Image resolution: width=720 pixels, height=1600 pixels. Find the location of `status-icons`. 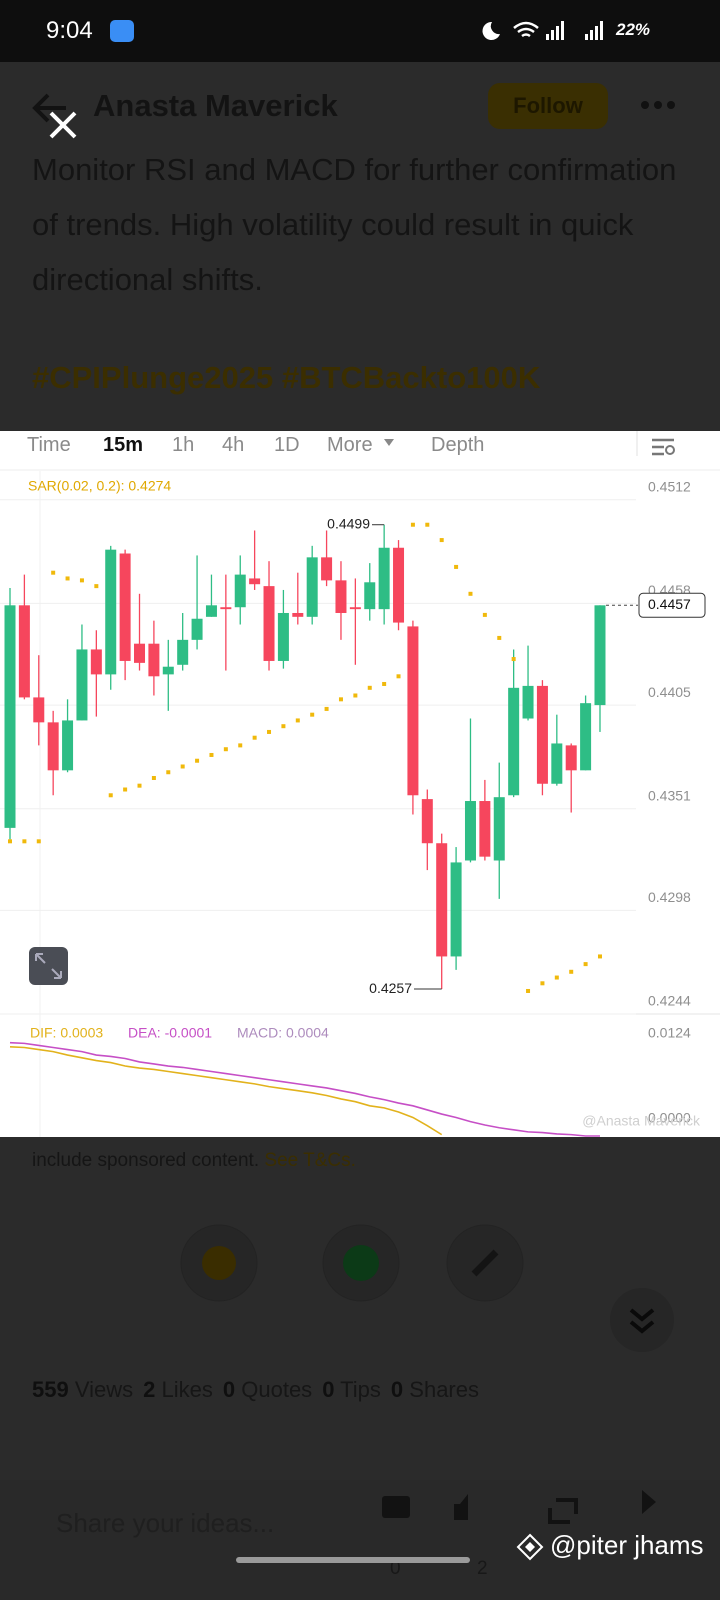

status-icons is located at coordinates (542, 30).